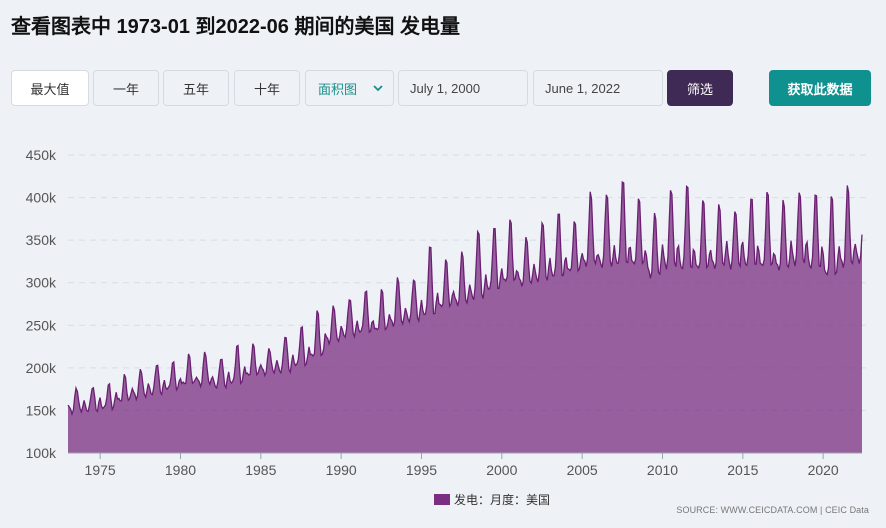  What do you see at coordinates (820, 88) in the screenshot?
I see `get-data-button: 获取此数据` at bounding box center [820, 88].